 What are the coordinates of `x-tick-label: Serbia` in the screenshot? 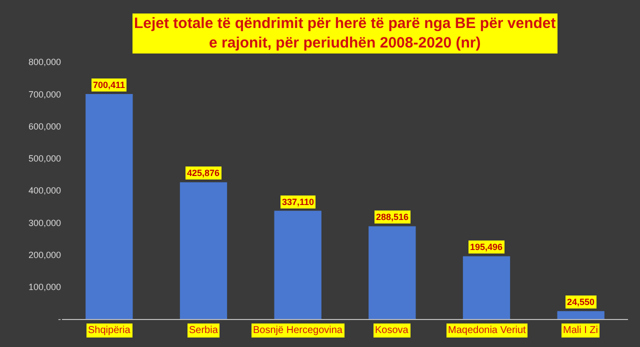 It's located at (203, 330).